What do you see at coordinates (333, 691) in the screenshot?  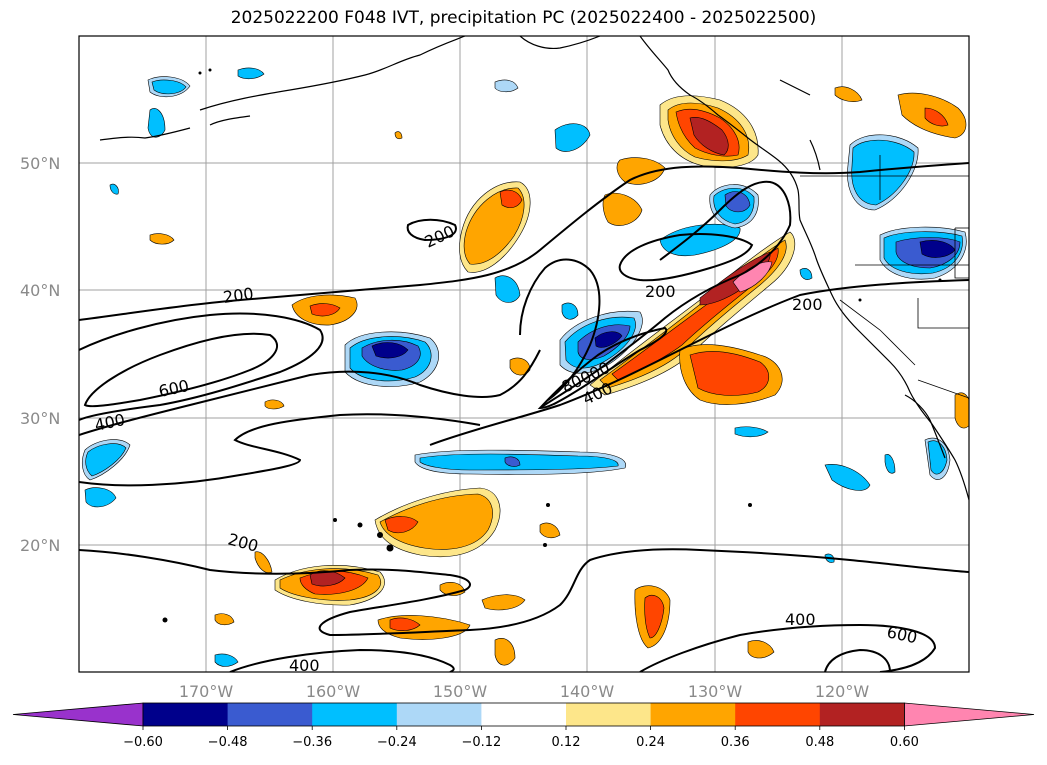 I see `lon-label-160w: 160°W` at bounding box center [333, 691].